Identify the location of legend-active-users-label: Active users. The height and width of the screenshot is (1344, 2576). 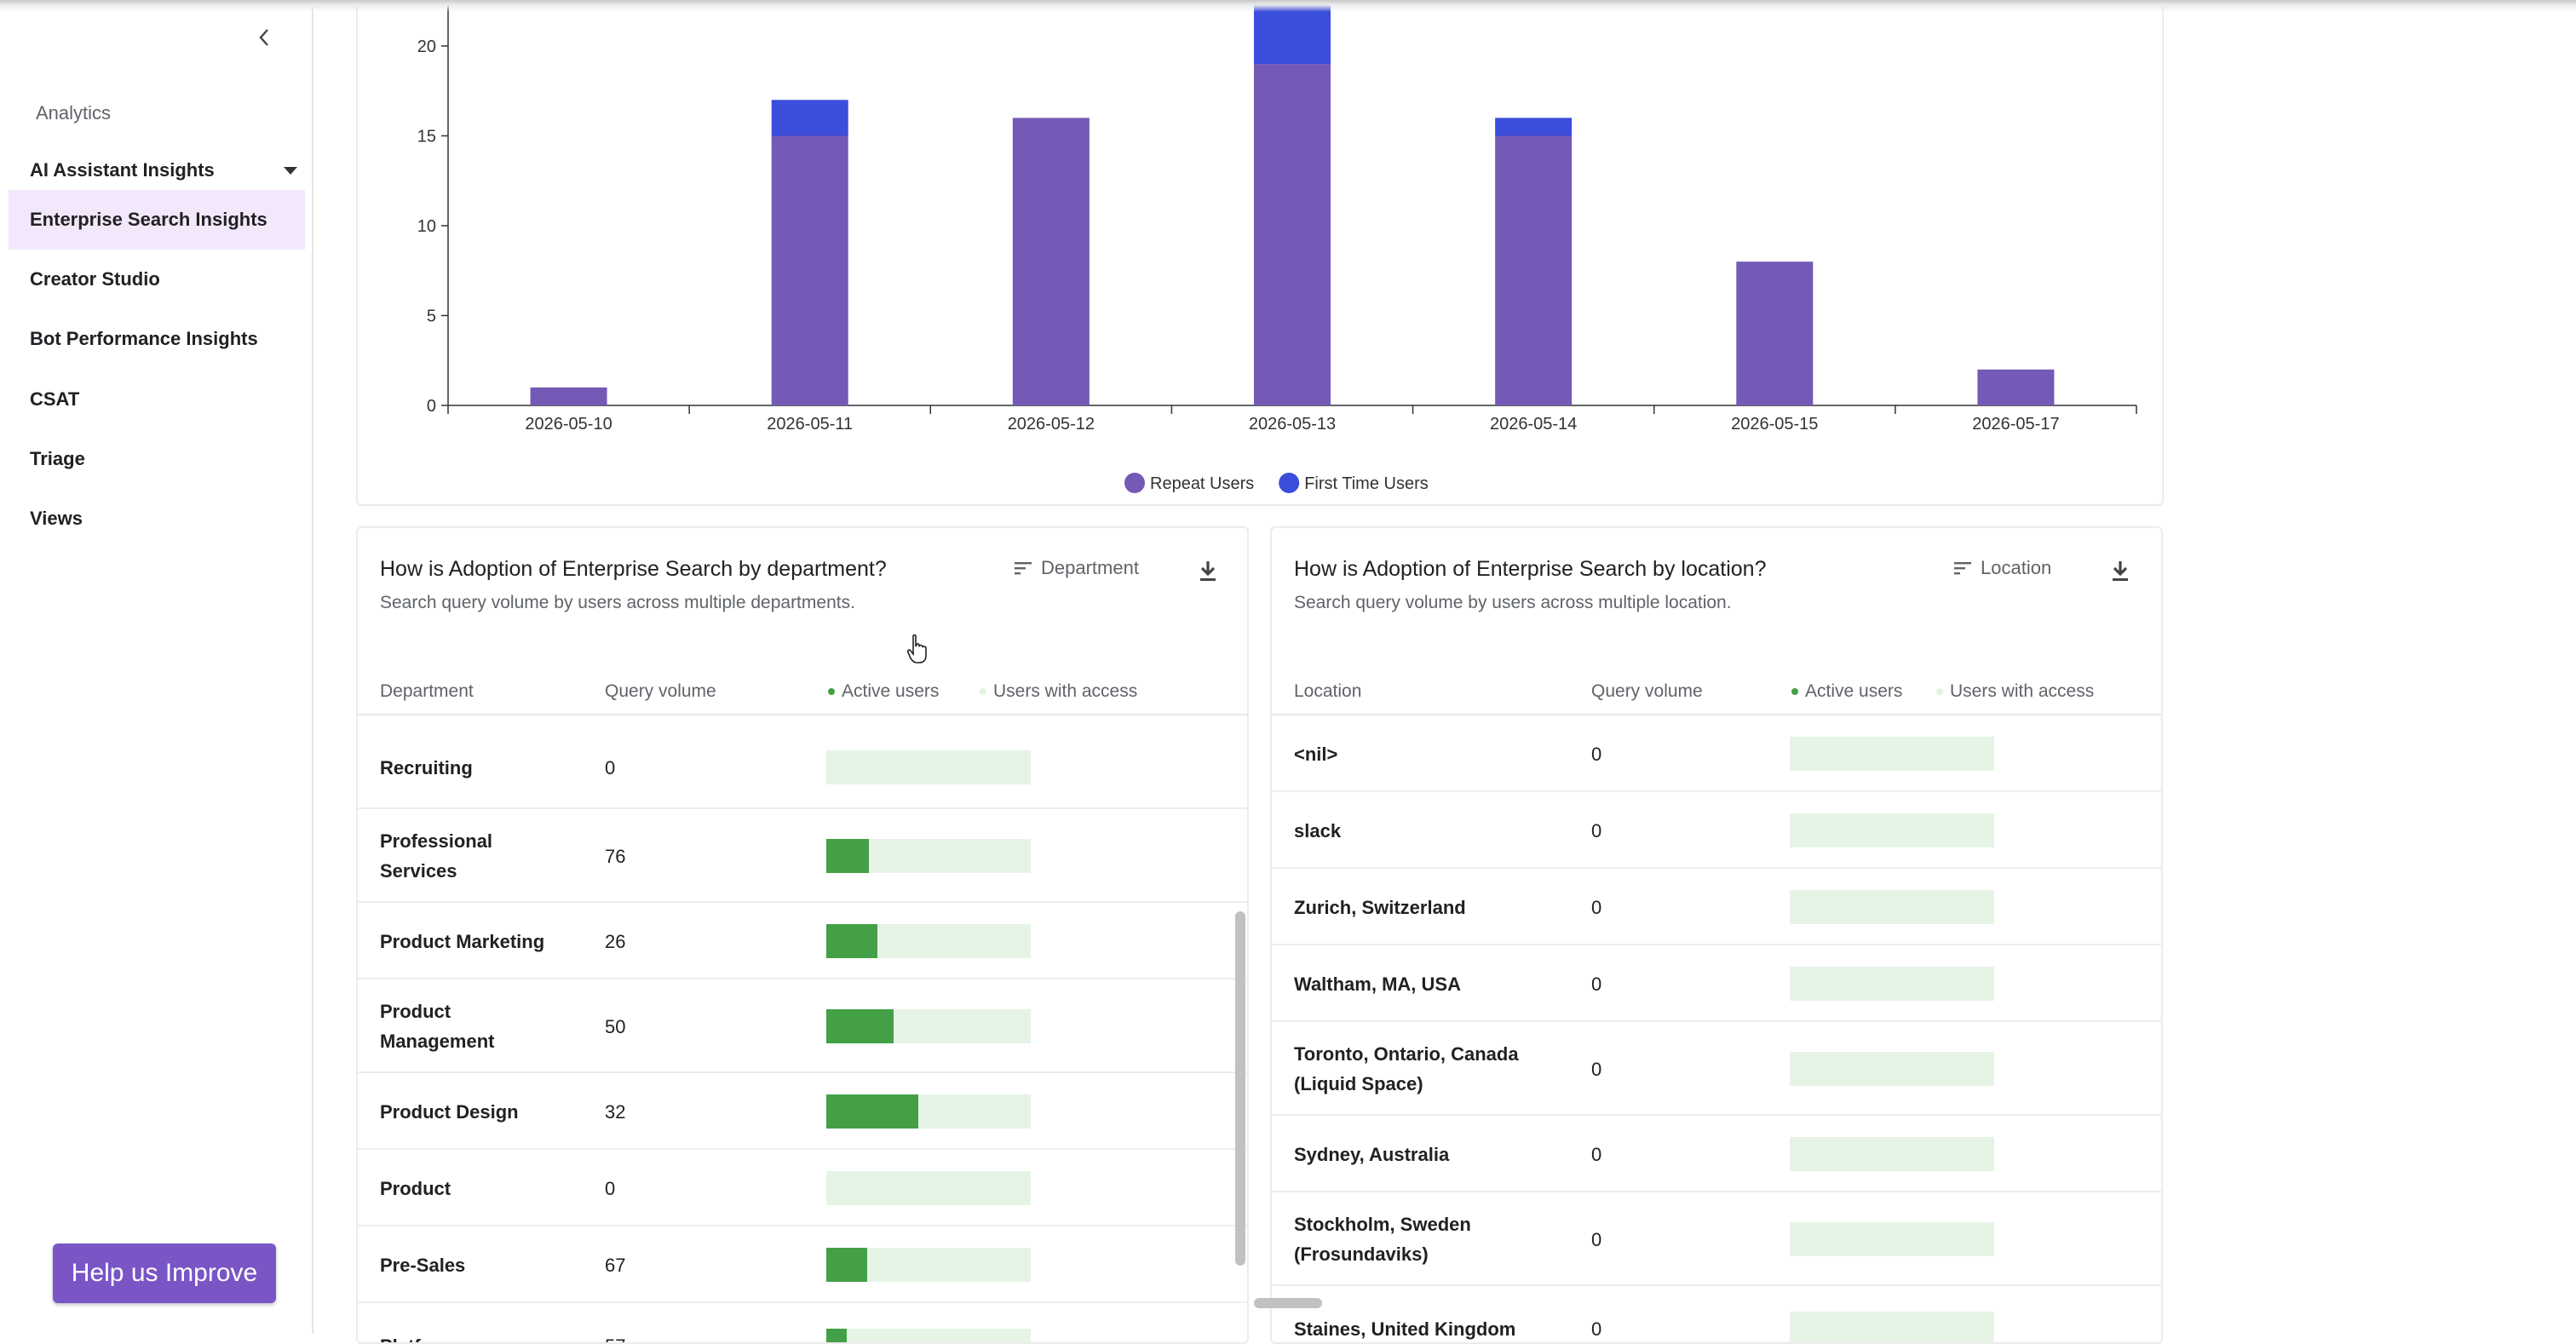
(891, 691).